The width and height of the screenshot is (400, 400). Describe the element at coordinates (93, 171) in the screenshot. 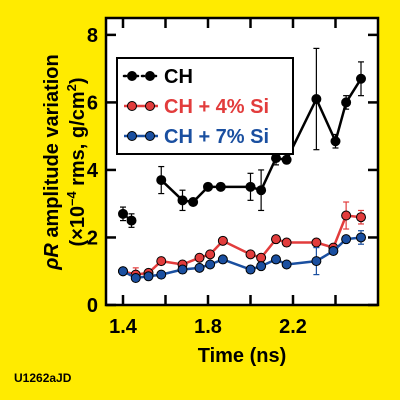

I see `y-tick-label-2: 4` at that location.